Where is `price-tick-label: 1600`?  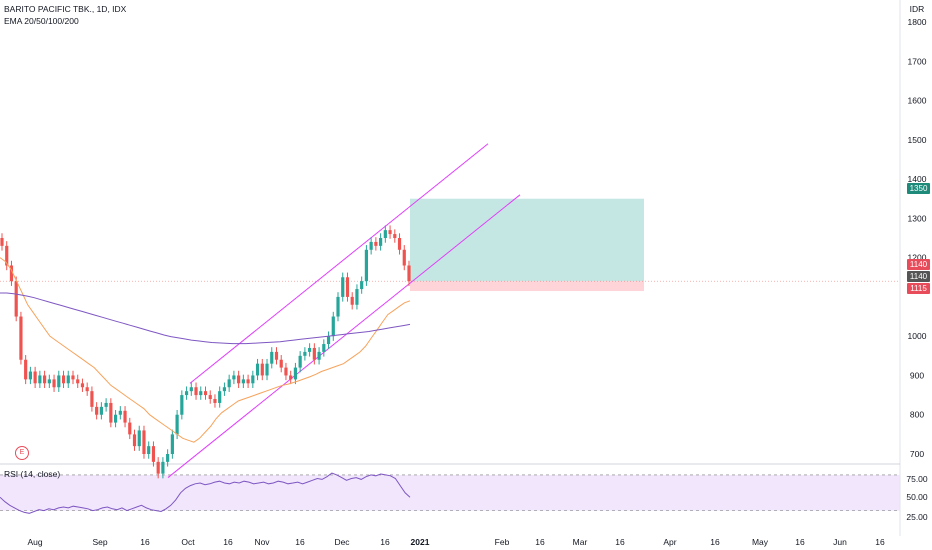
price-tick-label: 1600 is located at coordinates (917, 101).